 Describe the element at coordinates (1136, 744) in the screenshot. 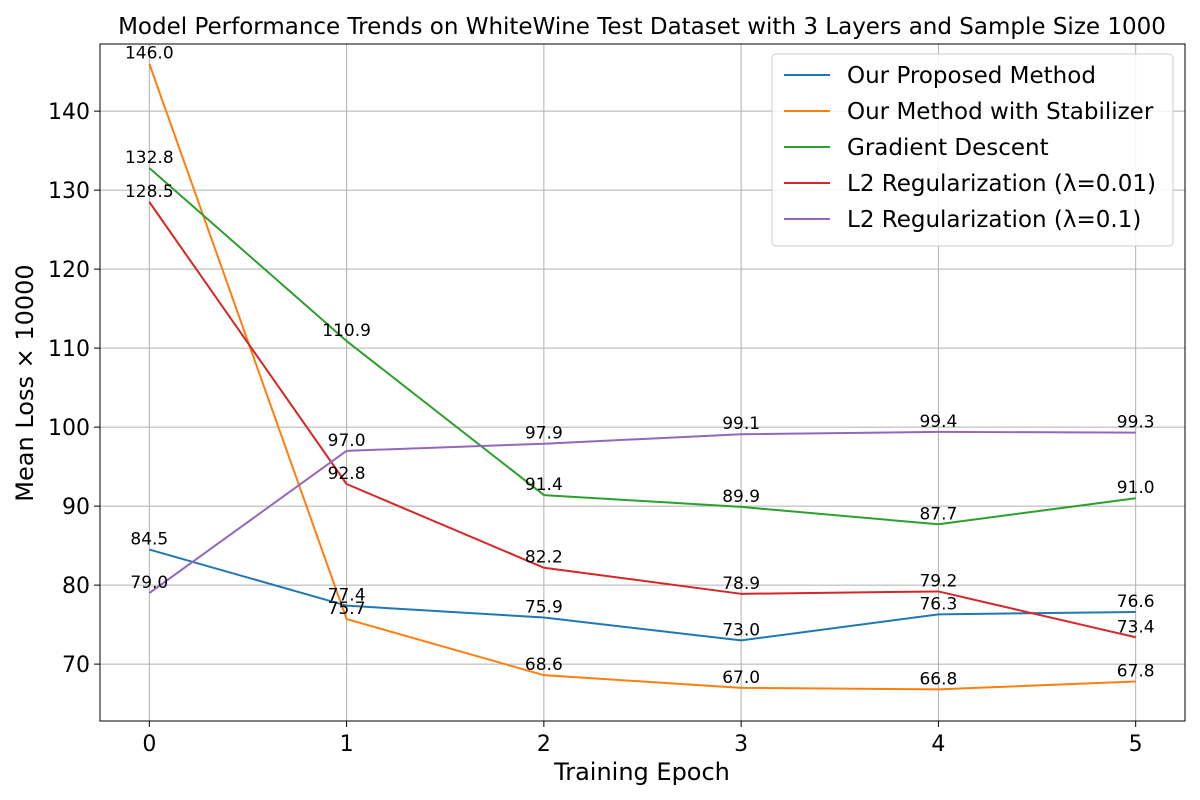

I see `x-tick-label: 5` at that location.